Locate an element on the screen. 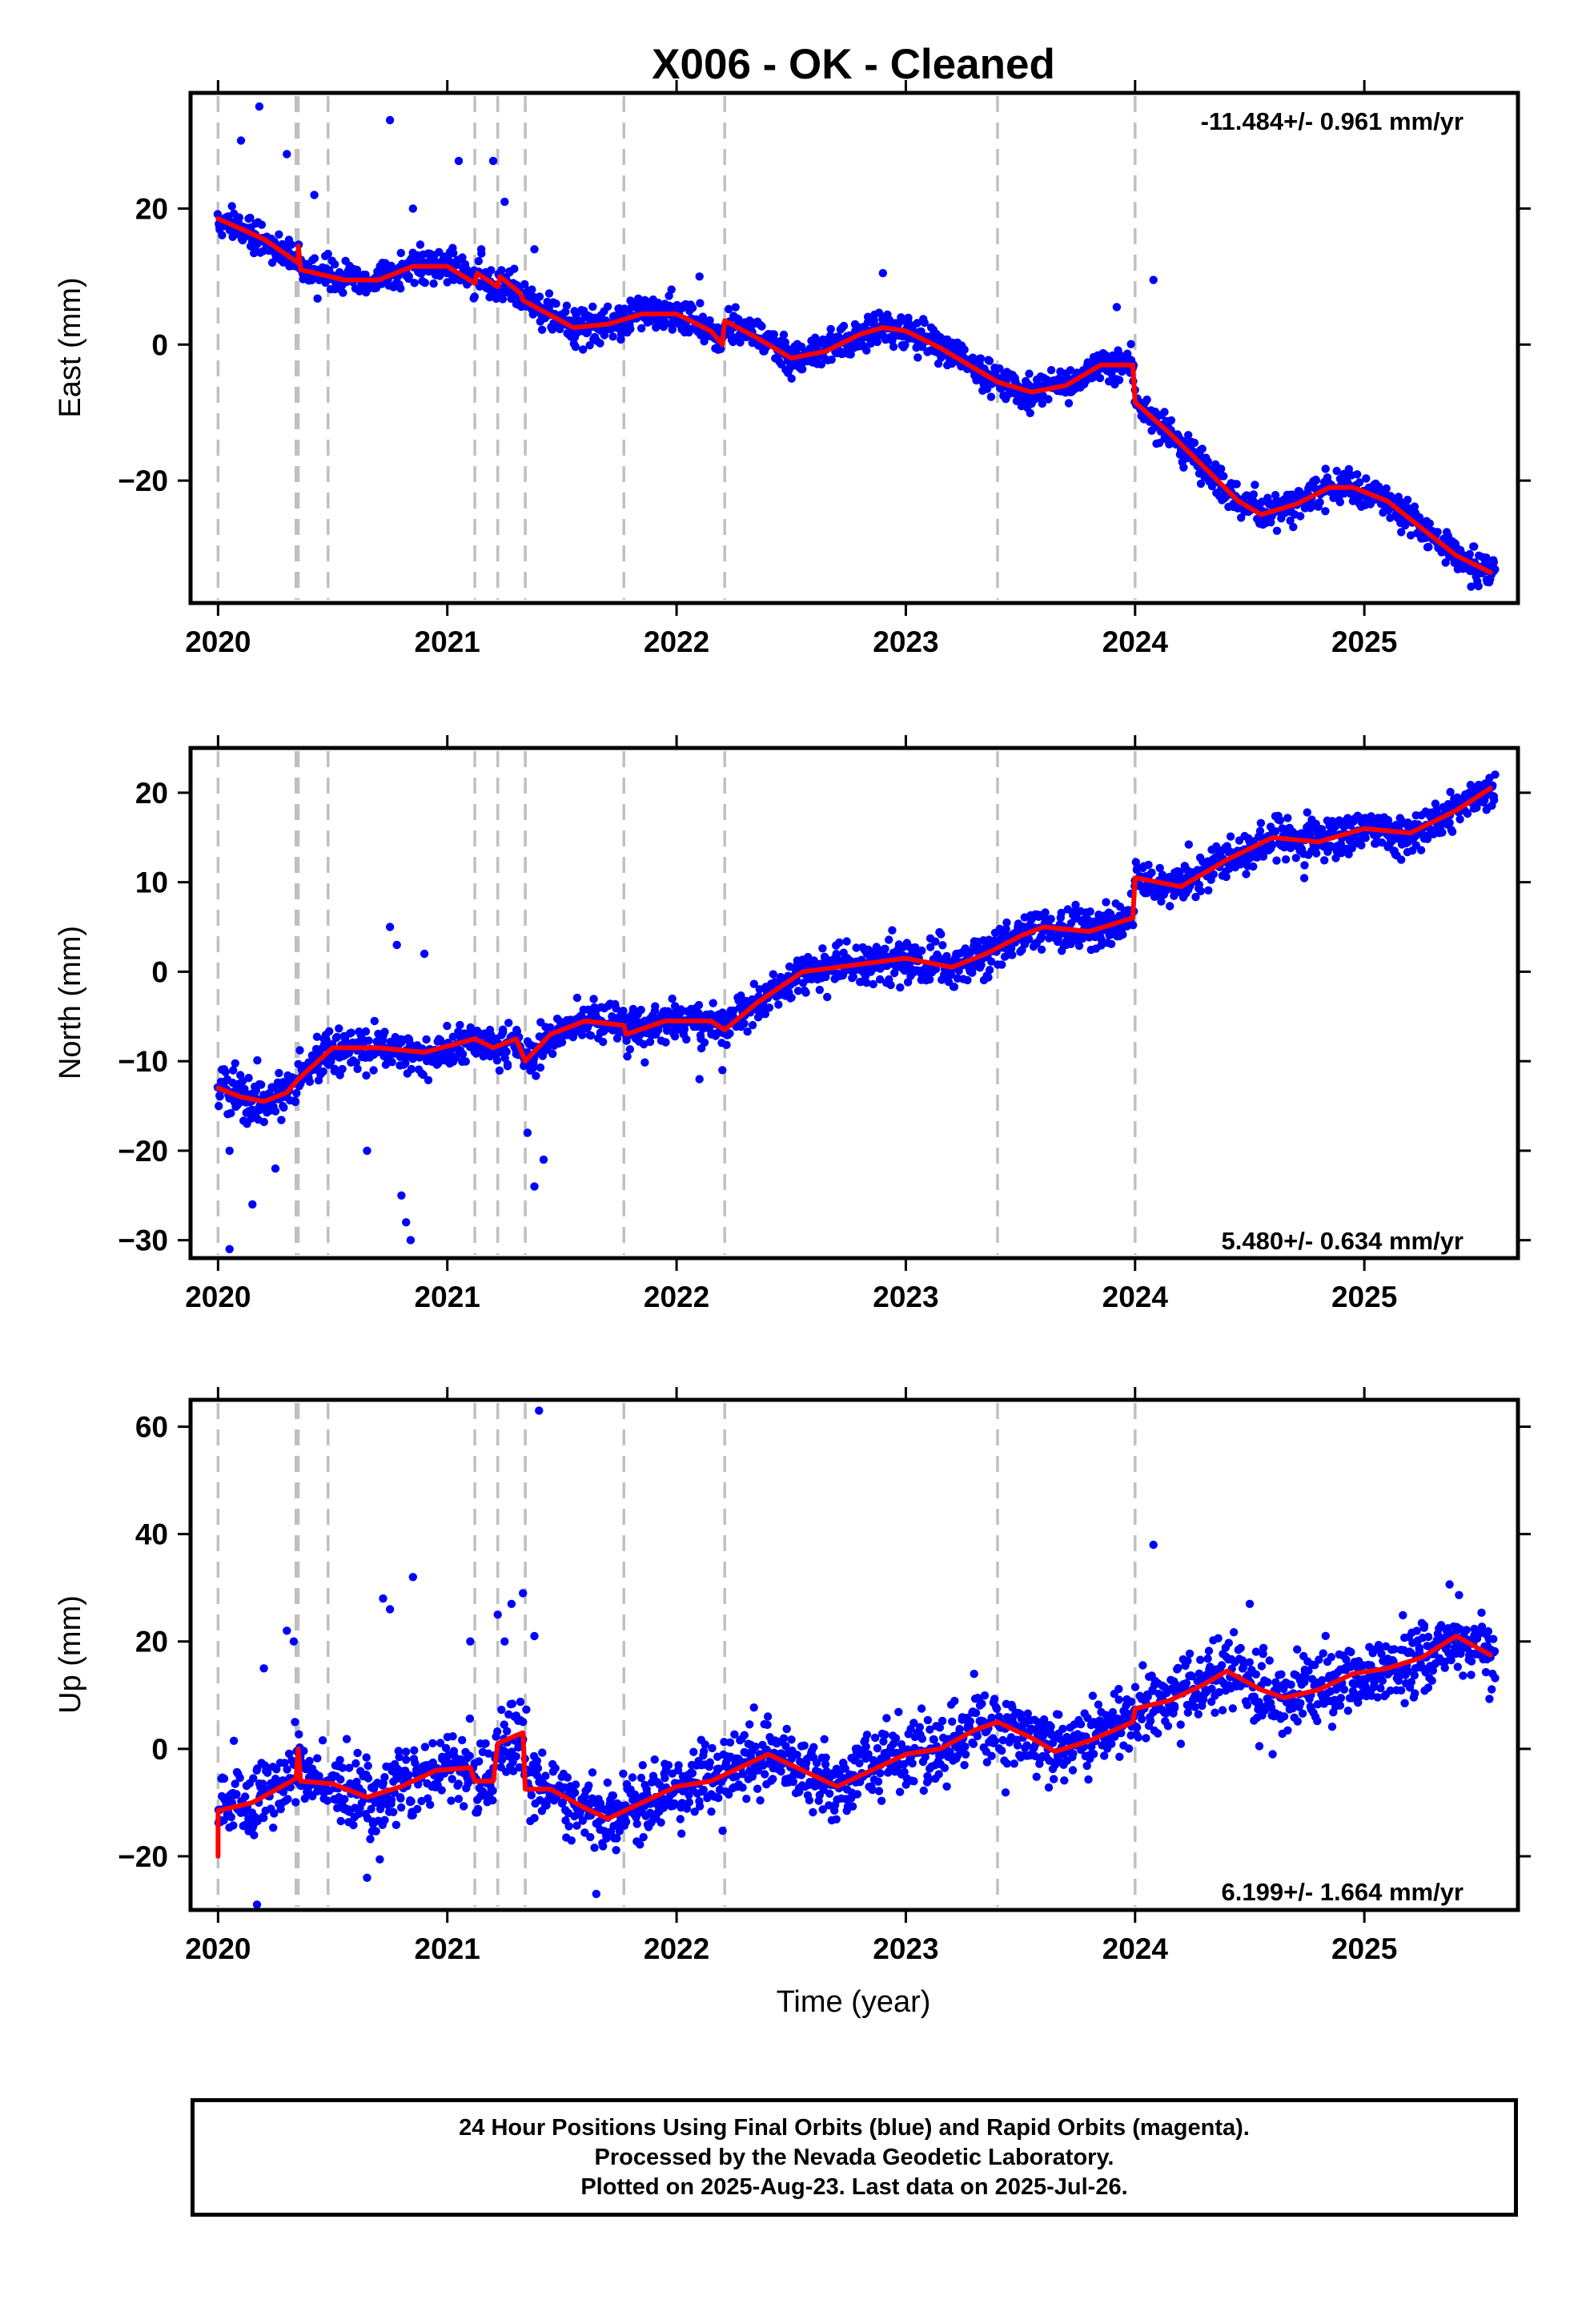  east-x-tick-label-2024: 2024 is located at coordinates (1136, 641).